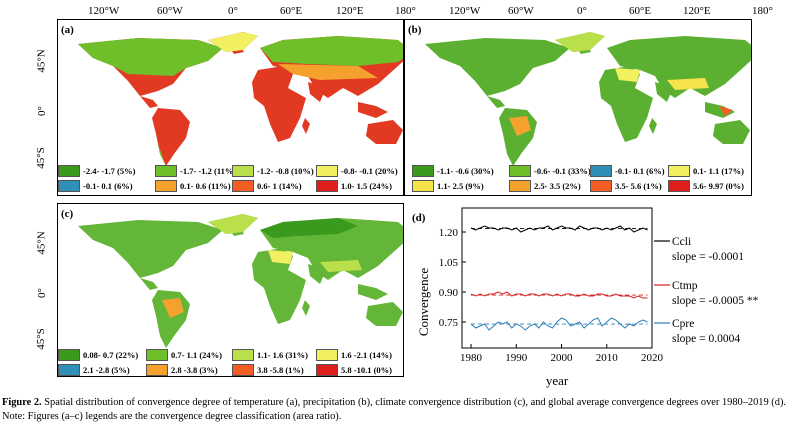  Describe the element at coordinates (22, 402) in the screenshot. I see `caption-label: Figure 2.` at that location.